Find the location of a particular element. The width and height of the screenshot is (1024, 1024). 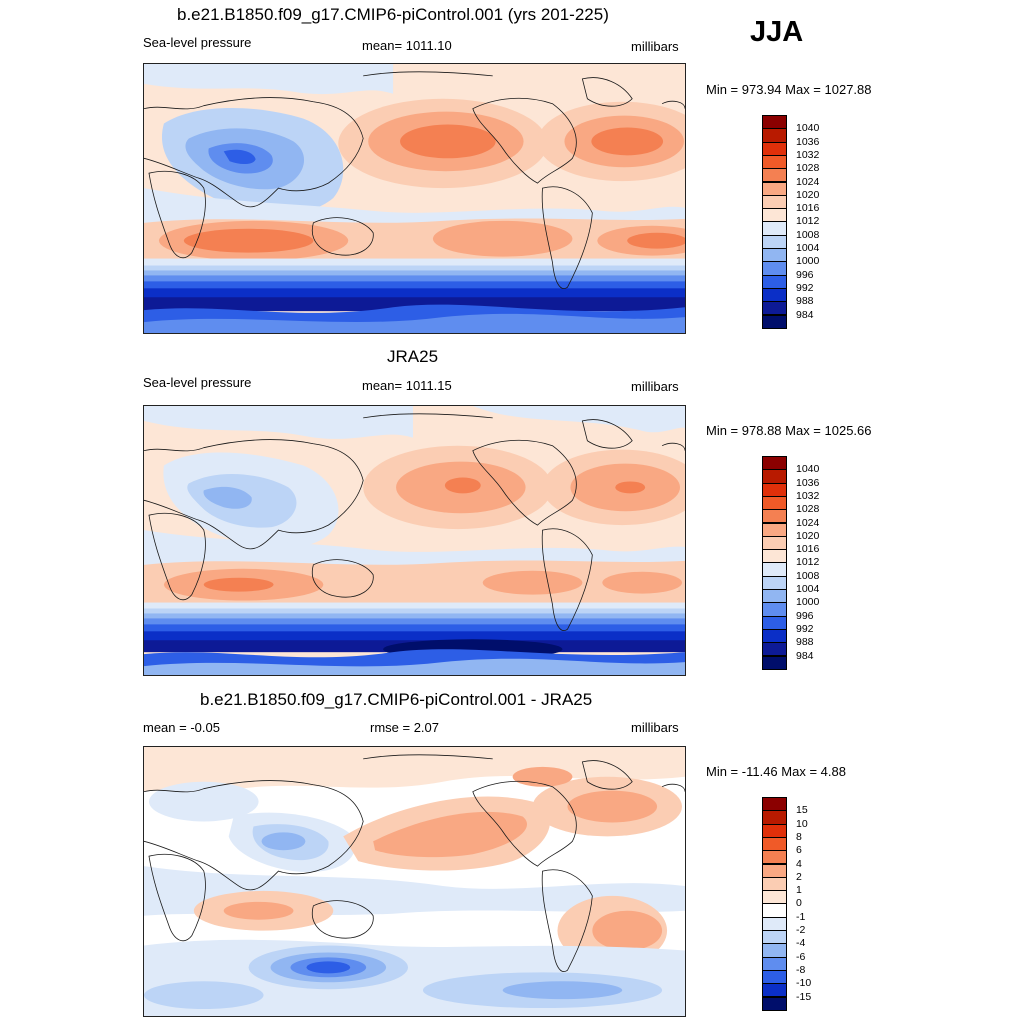

colorbar-label: 984 is located at coordinates (805, 655).